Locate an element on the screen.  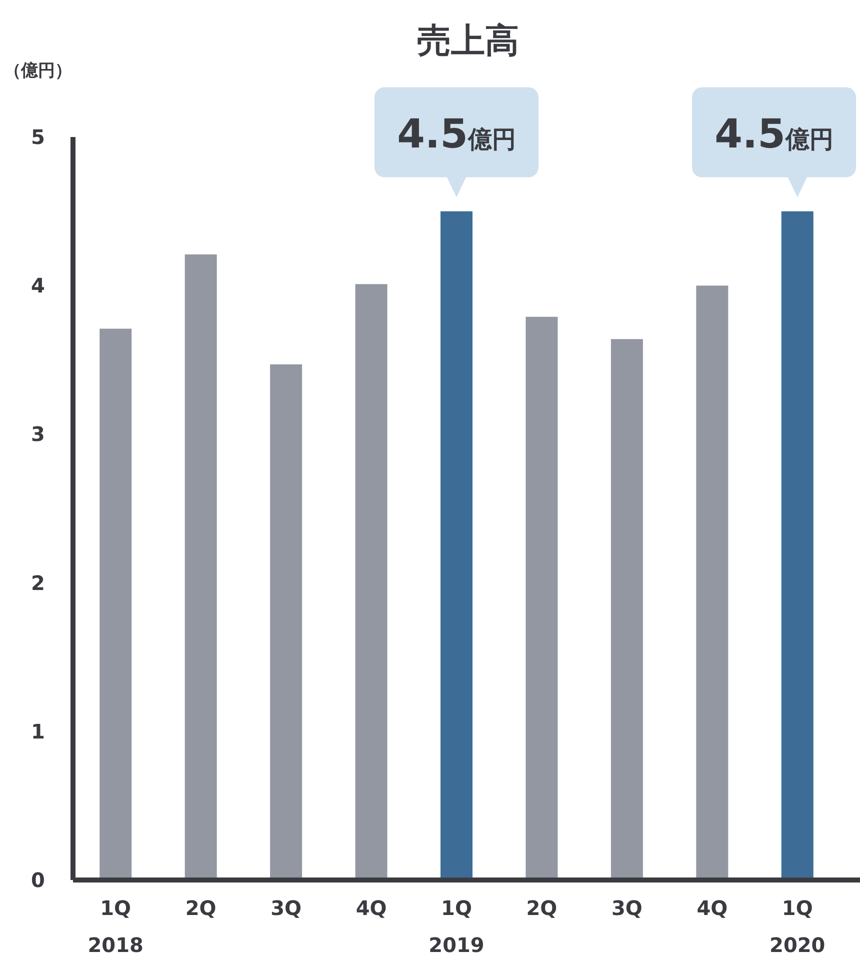
y-tick-label: 1 is located at coordinates (38, 731).